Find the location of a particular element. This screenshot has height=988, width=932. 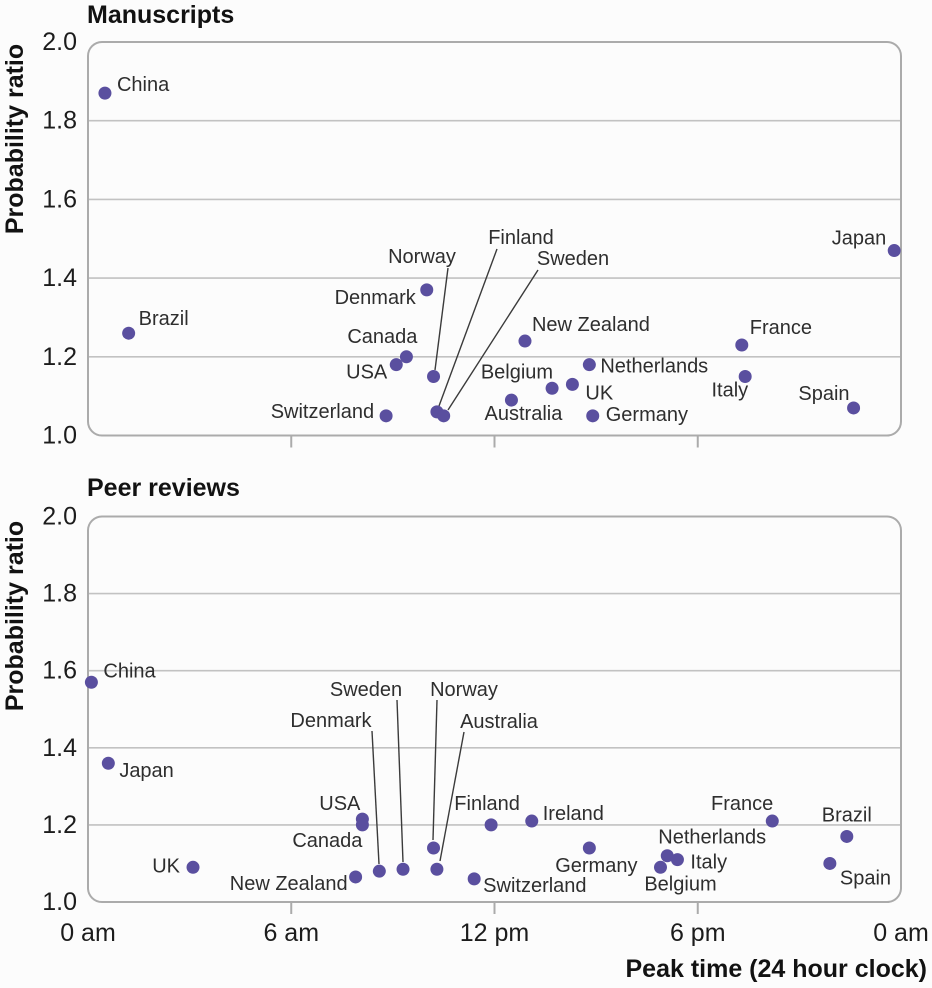

point-finland is located at coordinates (491, 825).